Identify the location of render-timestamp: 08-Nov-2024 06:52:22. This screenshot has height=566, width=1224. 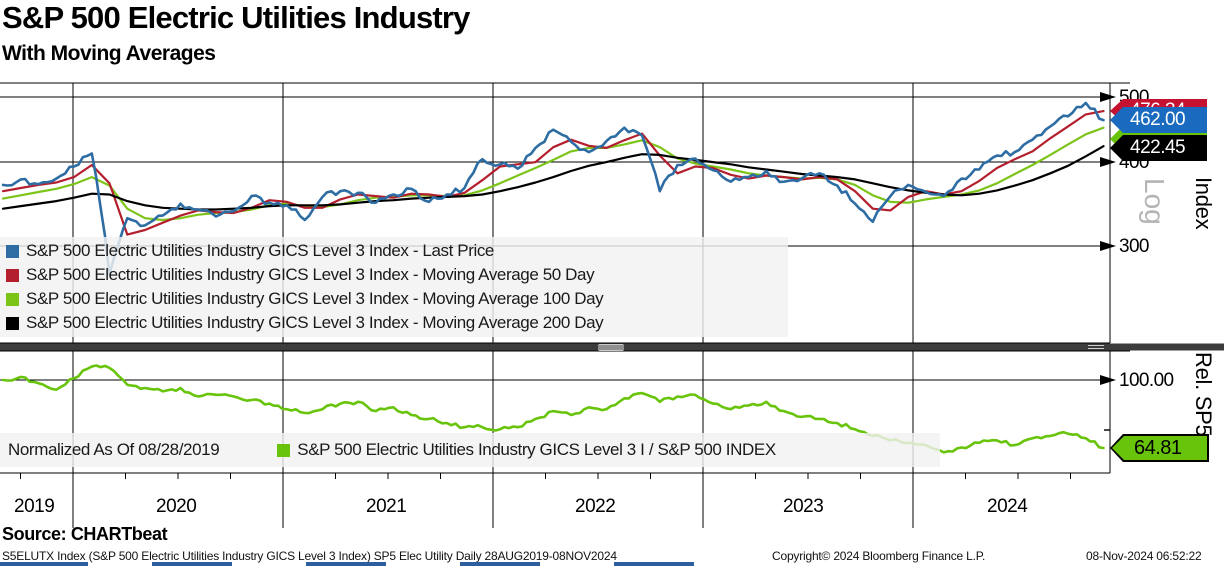
(1144, 556).